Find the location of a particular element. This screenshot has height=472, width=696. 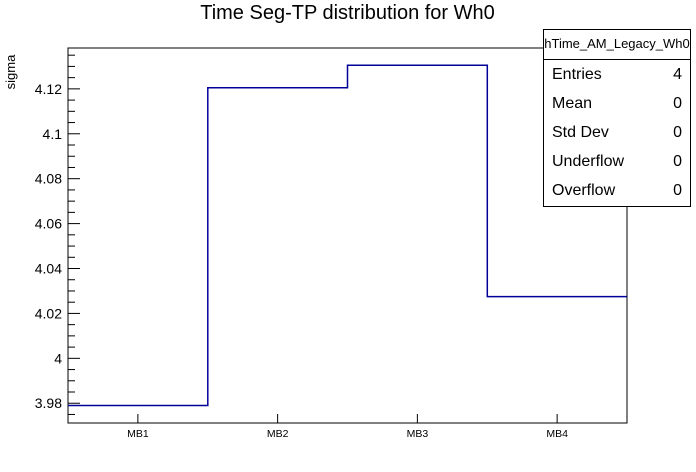

stats-row-label: Mean is located at coordinates (572, 103).